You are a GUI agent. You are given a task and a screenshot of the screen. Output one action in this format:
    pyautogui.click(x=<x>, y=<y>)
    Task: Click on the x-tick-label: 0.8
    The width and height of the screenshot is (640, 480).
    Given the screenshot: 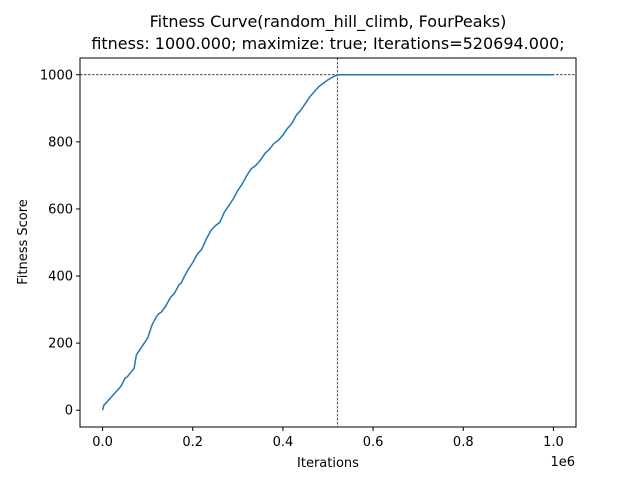 What is the action you would take?
    pyautogui.click(x=463, y=442)
    